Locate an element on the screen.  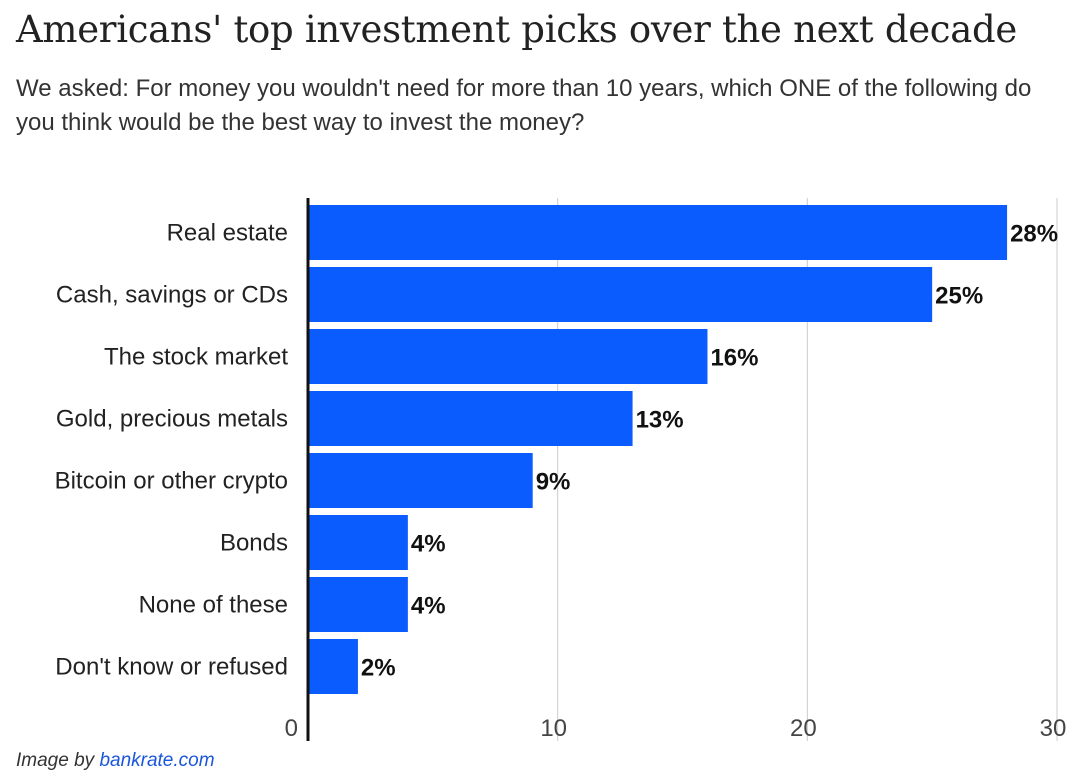
image-credit: Image by bankrate.com is located at coordinates (115, 761).